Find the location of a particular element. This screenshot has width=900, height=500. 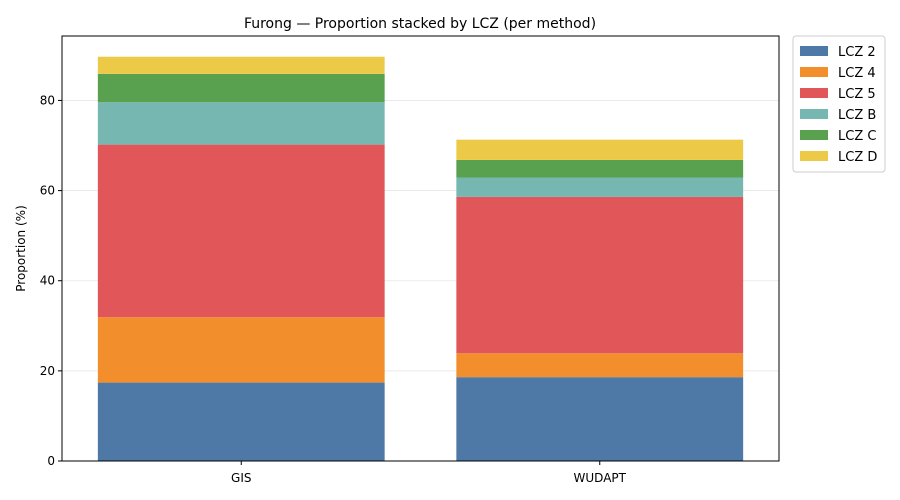

legend: LCZ 2 LCZ 4 LCZ 5 LCZ B LCZ C LCZ D is located at coordinates (839, 104).